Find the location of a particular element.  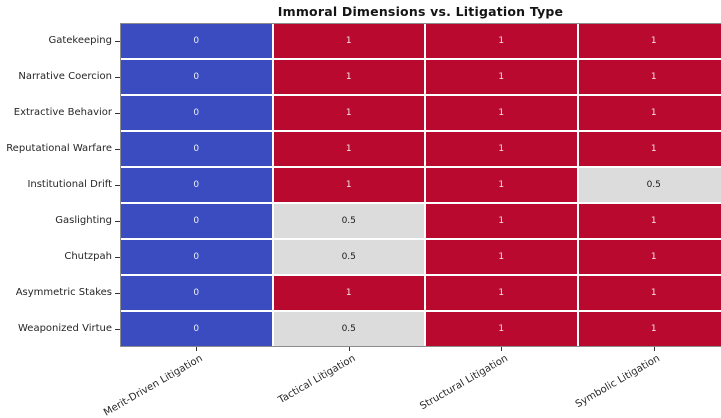

y-tick-label: Chutzpah is located at coordinates (88, 256).